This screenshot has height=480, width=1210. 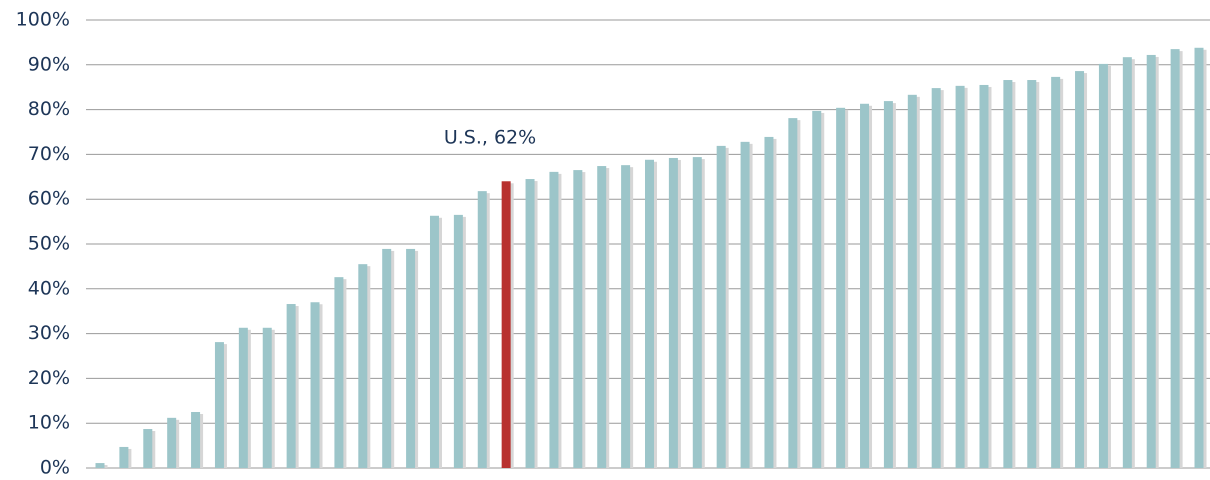 What do you see at coordinates (49, 199) in the screenshot?
I see `y-tick-label: 60%` at bounding box center [49, 199].